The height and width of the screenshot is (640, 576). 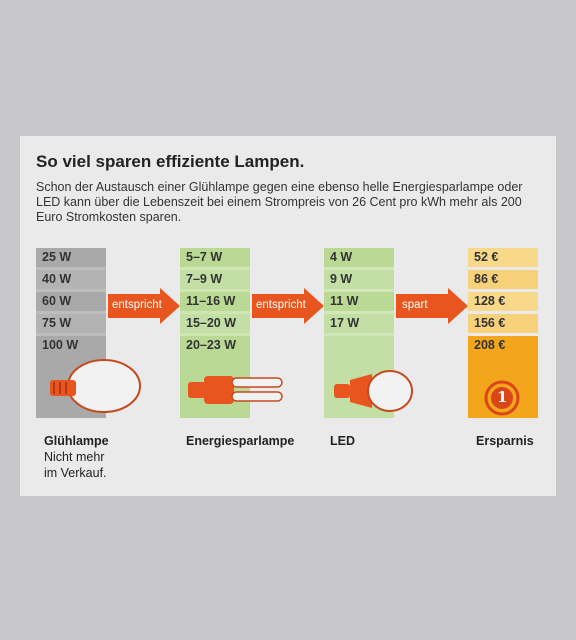 I want to click on gluehlampe-row: 100 W, so click(x=60, y=345).